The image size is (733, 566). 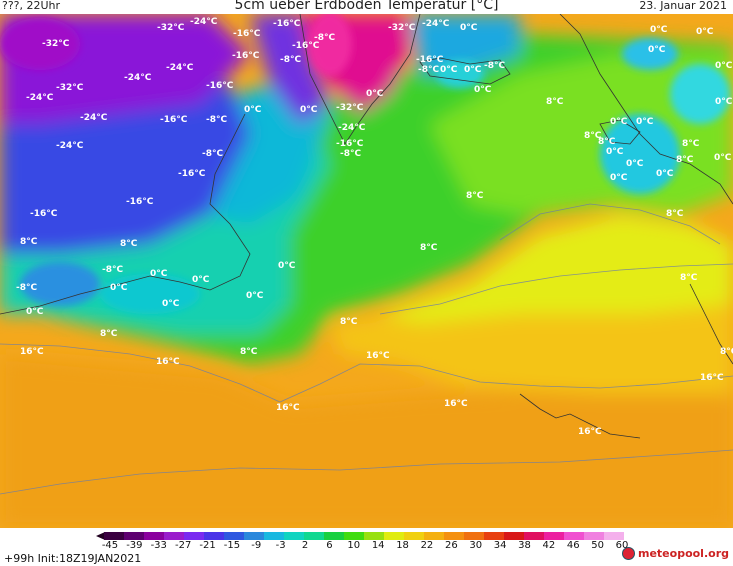 I want to click on colorbar-tick-label: 26, so click(x=451, y=545).